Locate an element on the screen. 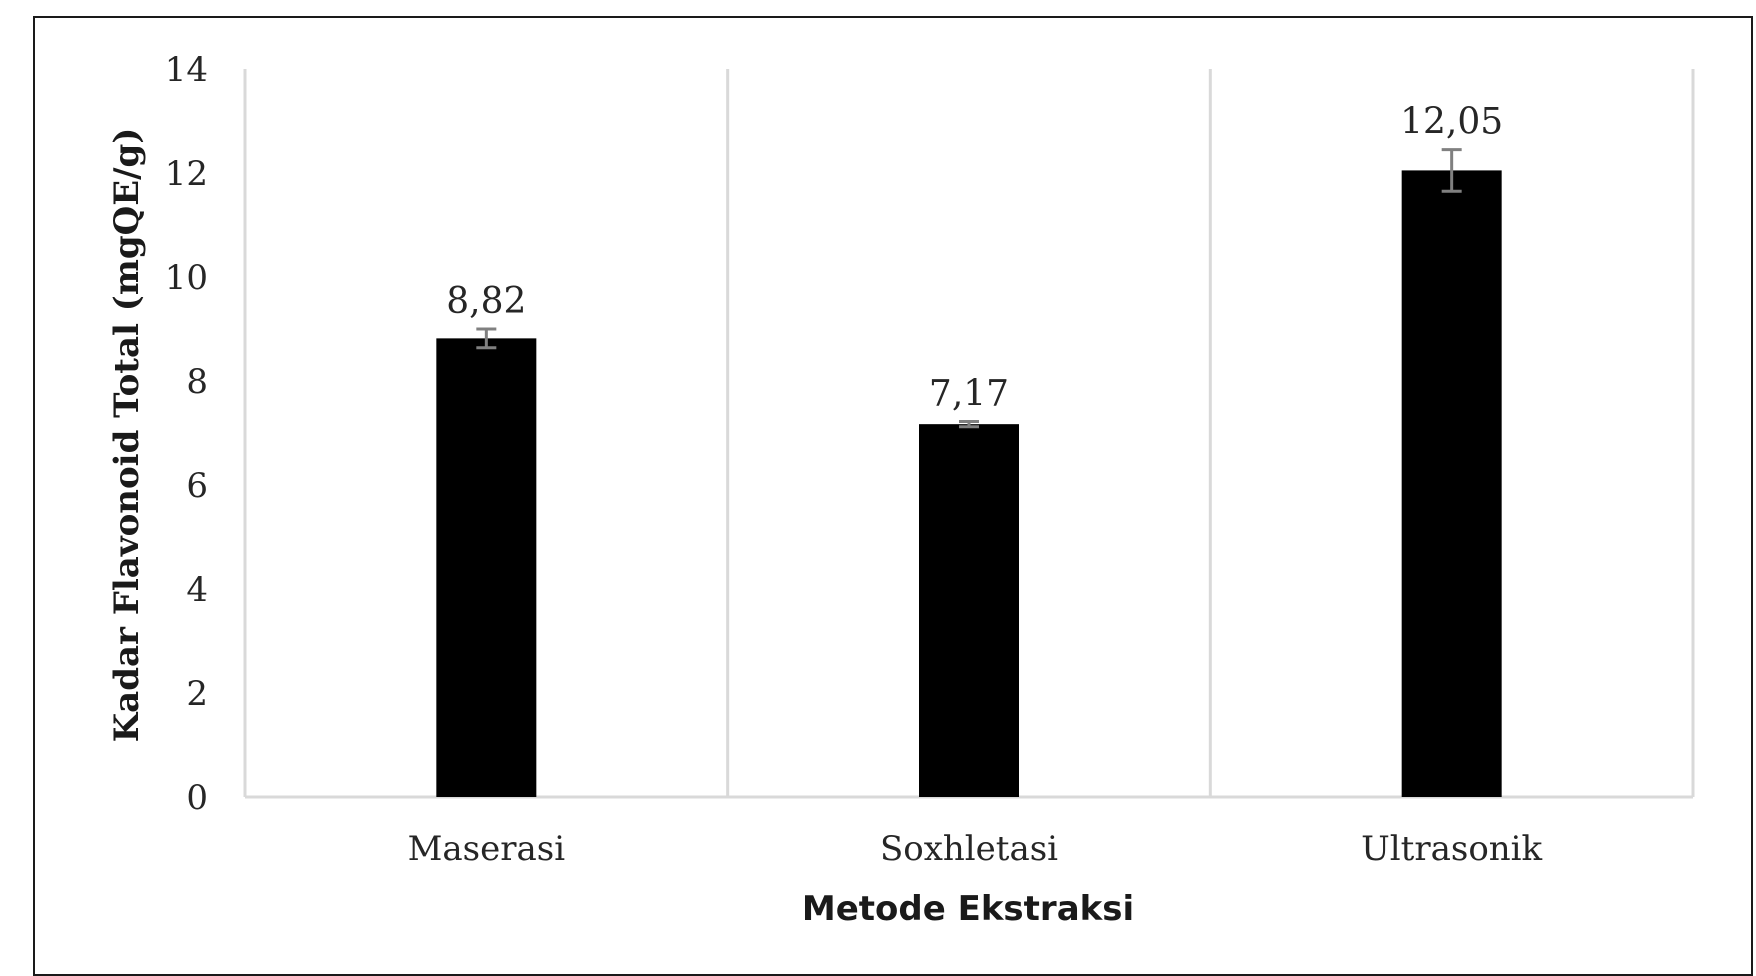 The width and height of the screenshot is (1756, 976). x-axis-ticks: Maserasi Soxhletasi Ultrasonik is located at coordinates (975, 849).